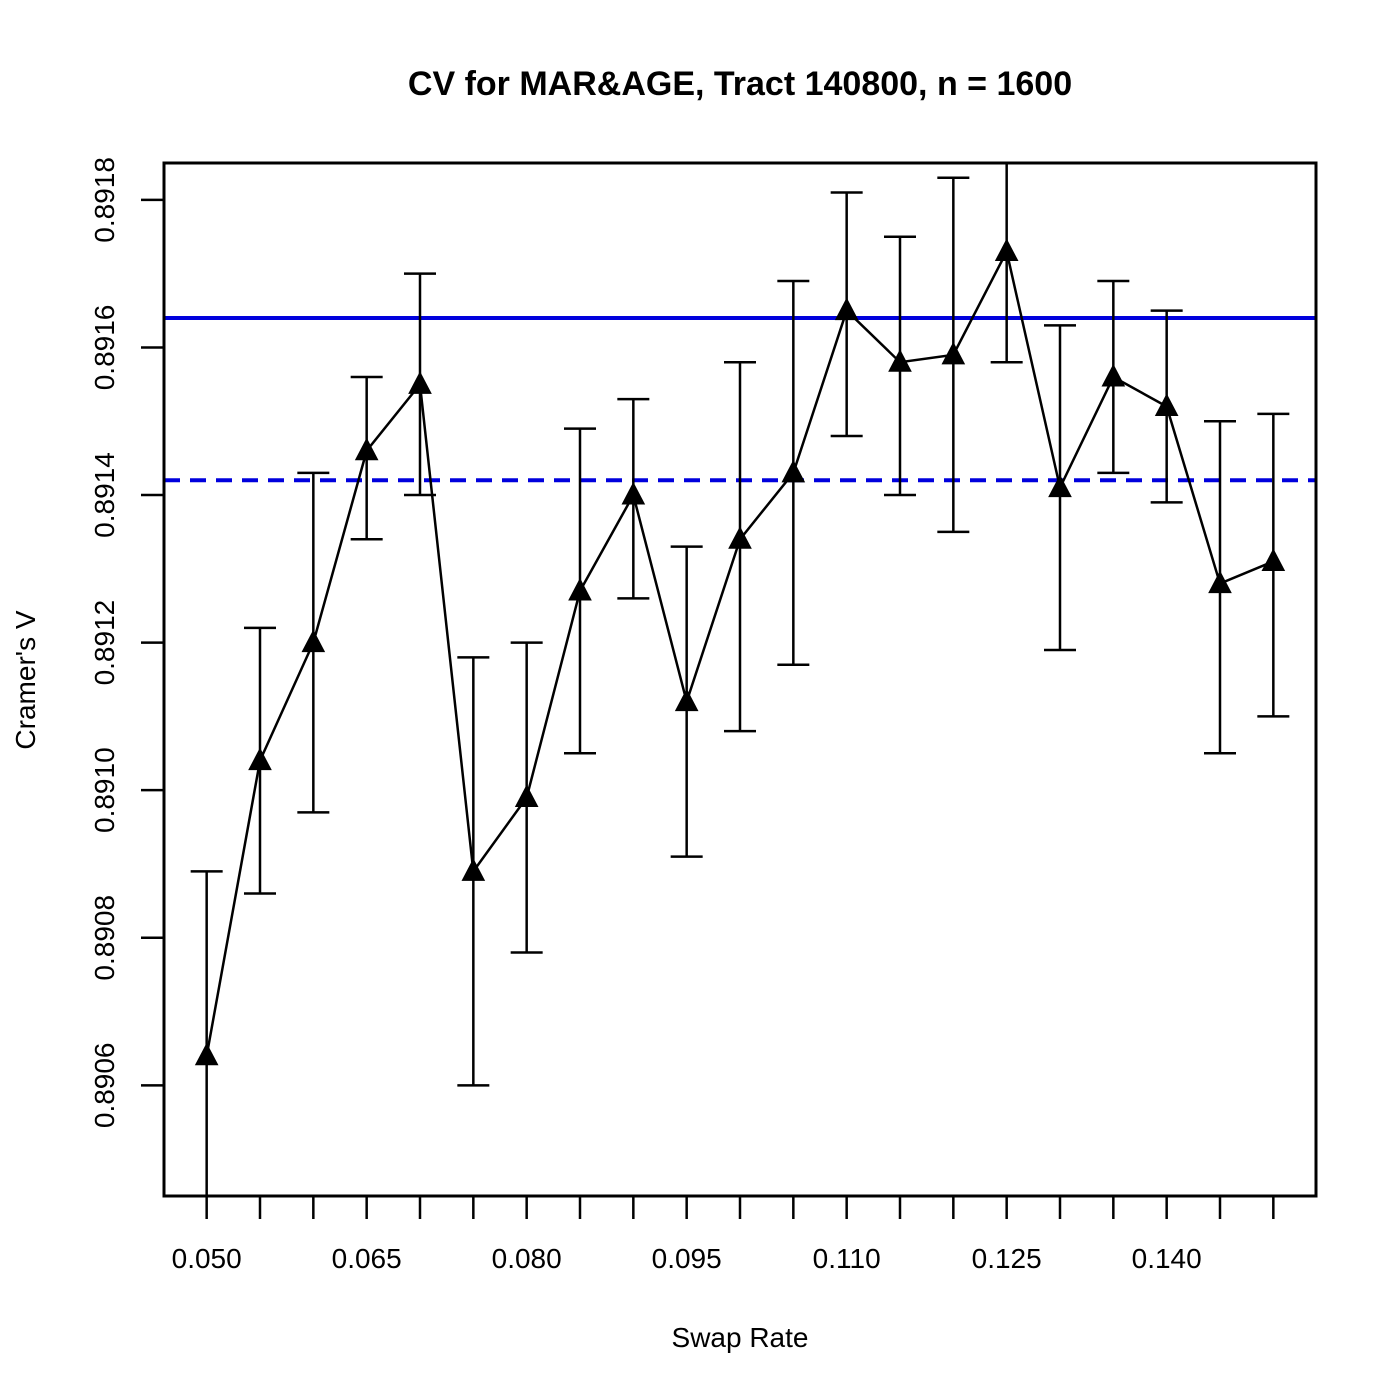 This screenshot has height=1400, width=1400. What do you see at coordinates (207, 1258) in the screenshot?
I see `x-tick-label: 0.050` at bounding box center [207, 1258].